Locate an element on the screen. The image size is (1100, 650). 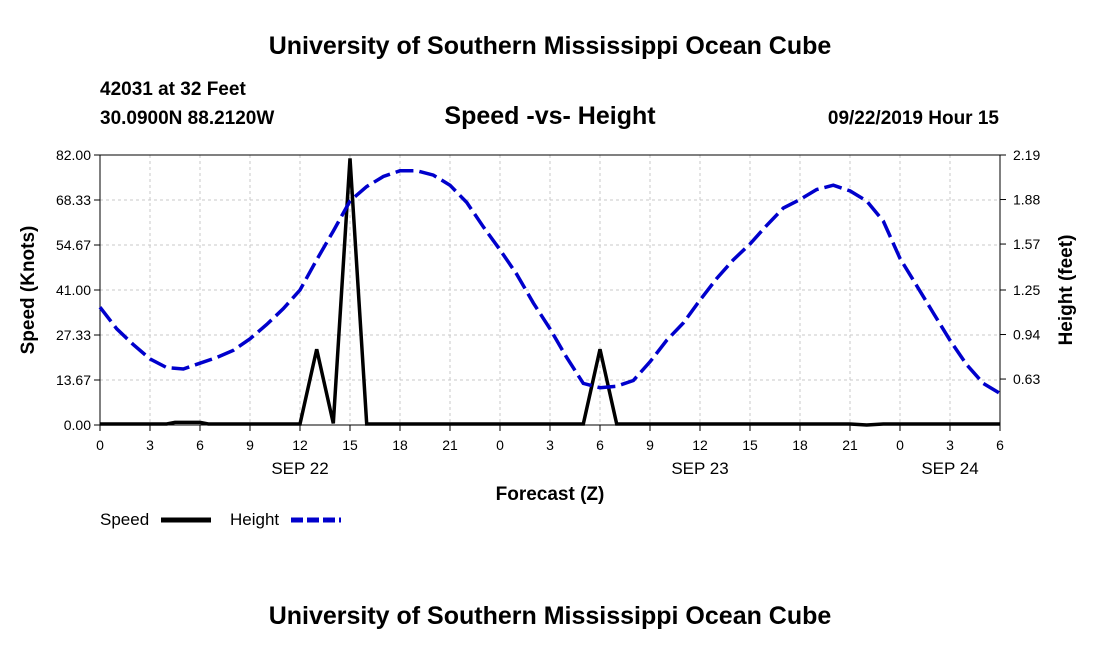
x-axis-label: Forecast (Z) is located at coordinates (550, 494).